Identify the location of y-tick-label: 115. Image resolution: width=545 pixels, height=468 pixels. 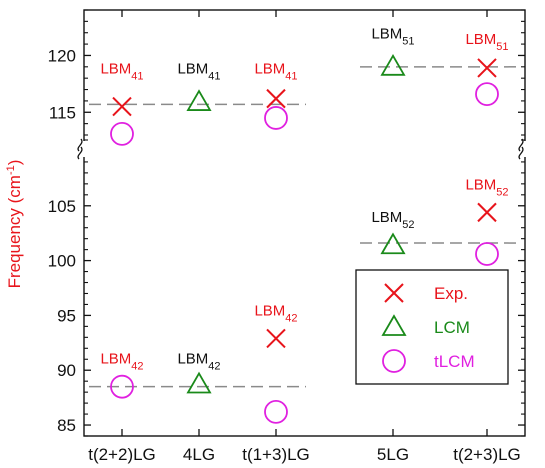
(62, 112).